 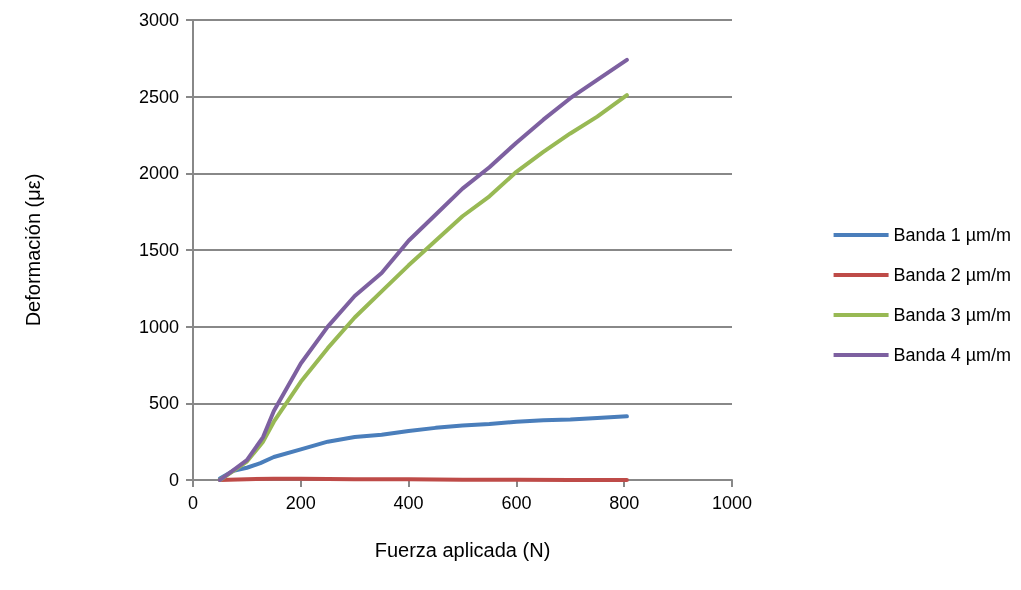 I want to click on y-tick-label: 0, so click(x=173, y=480).